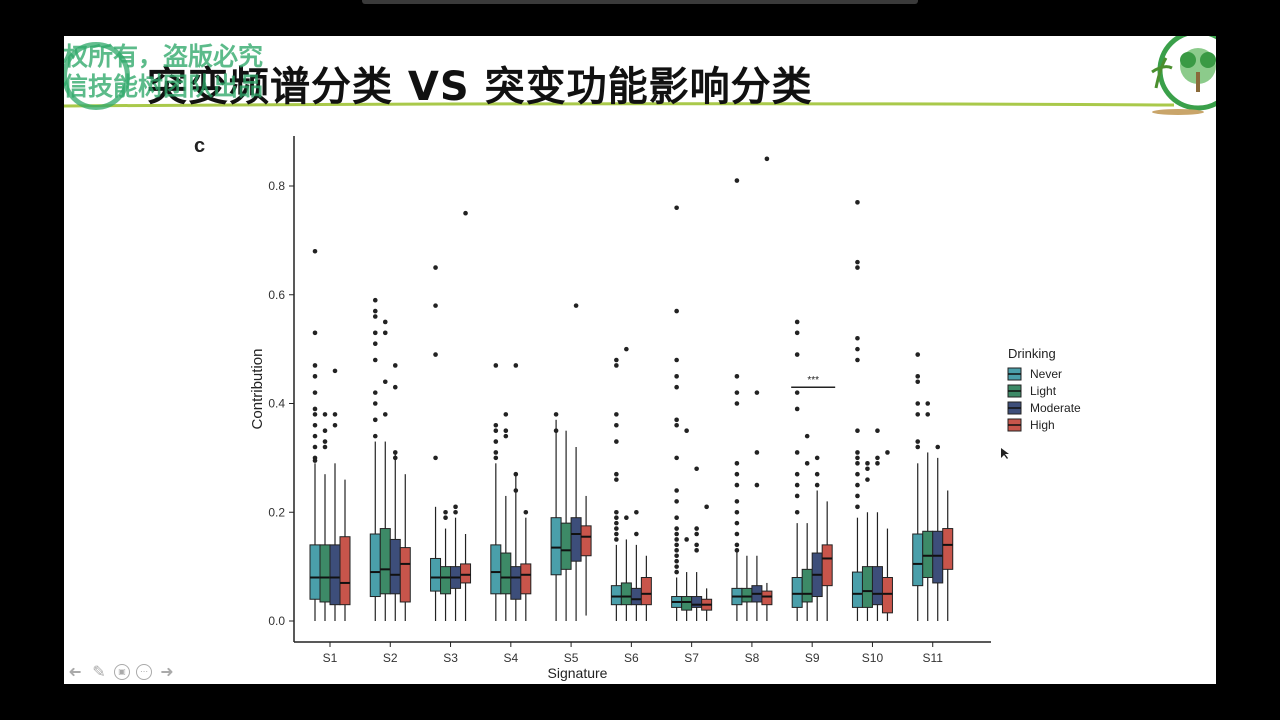  What do you see at coordinates (1005, 453) in the screenshot?
I see `mouse-cursor-icon` at bounding box center [1005, 453].